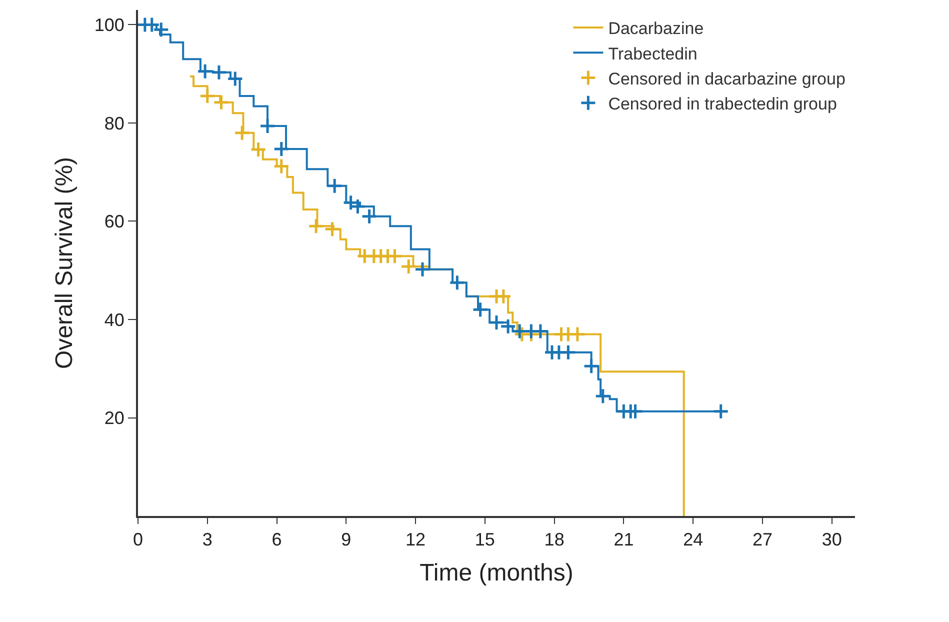 The image size is (949, 622). Describe the element at coordinates (497, 572) in the screenshot. I see `x-axis-title: Time (months)` at that location.